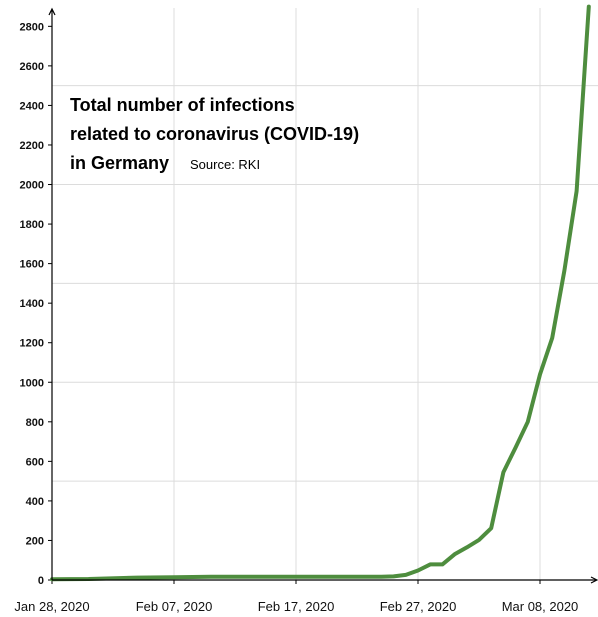 The image size is (598, 617). What do you see at coordinates (52, 11) in the screenshot?
I see `y-axis-arrow` at bounding box center [52, 11].